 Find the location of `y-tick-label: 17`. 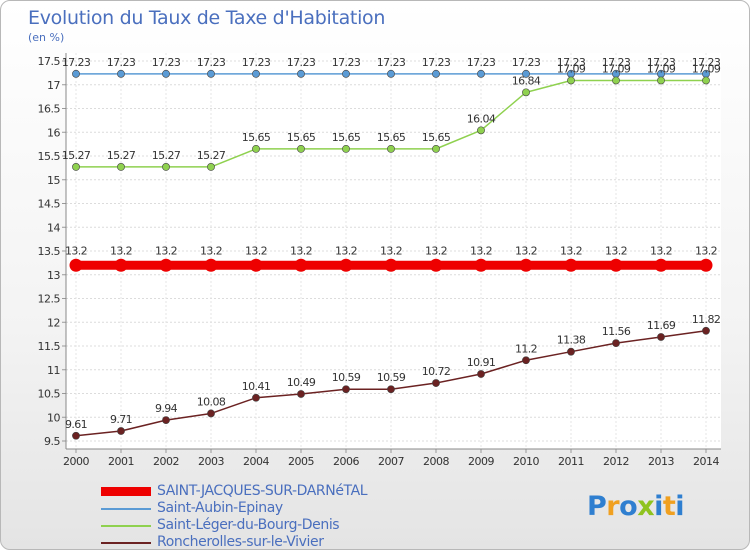

y-tick-label: 17 is located at coordinates (53, 85).